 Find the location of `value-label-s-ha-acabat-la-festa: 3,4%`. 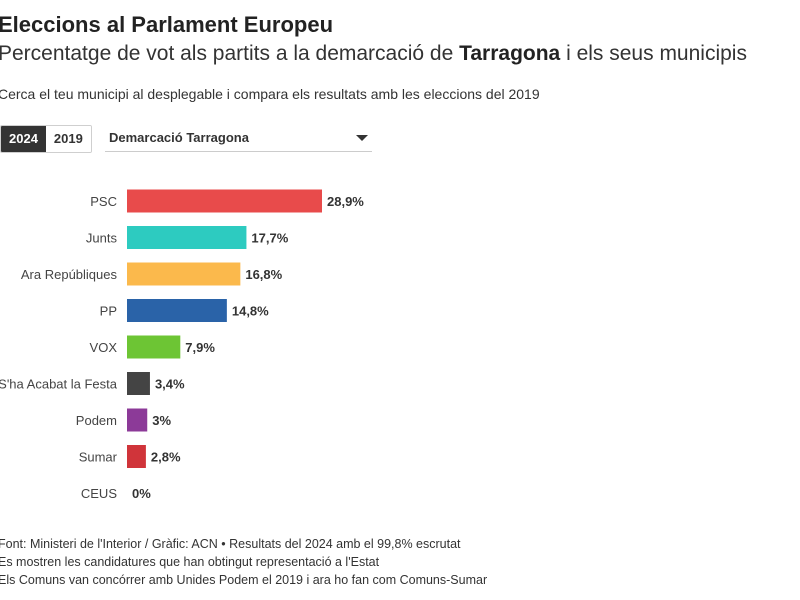

value-label-s-ha-acabat-la-festa: 3,4% is located at coordinates (170, 384).